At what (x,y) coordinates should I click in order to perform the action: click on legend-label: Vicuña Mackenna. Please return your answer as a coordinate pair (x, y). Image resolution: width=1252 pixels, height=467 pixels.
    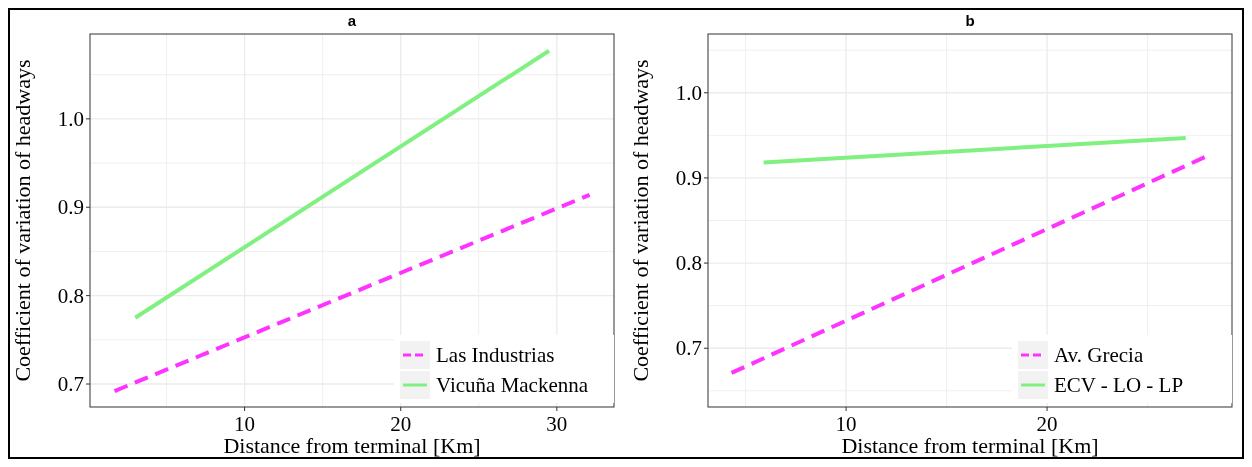
    Looking at the image, I should click on (512, 385).